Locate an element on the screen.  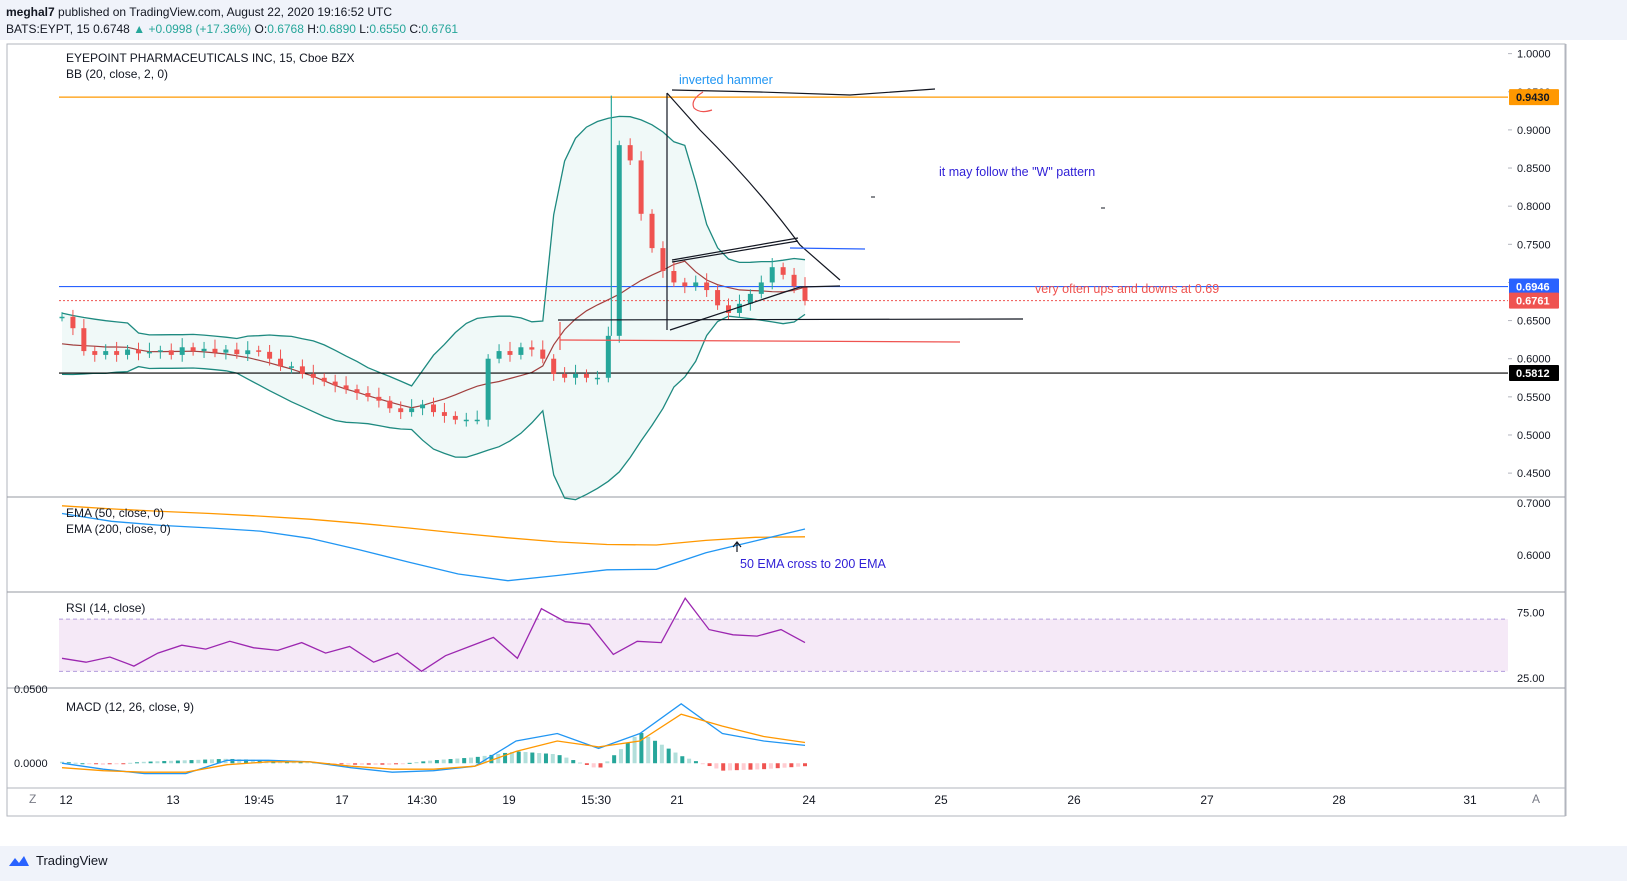
axis-left-z-button: Z is located at coordinates (32, 799).